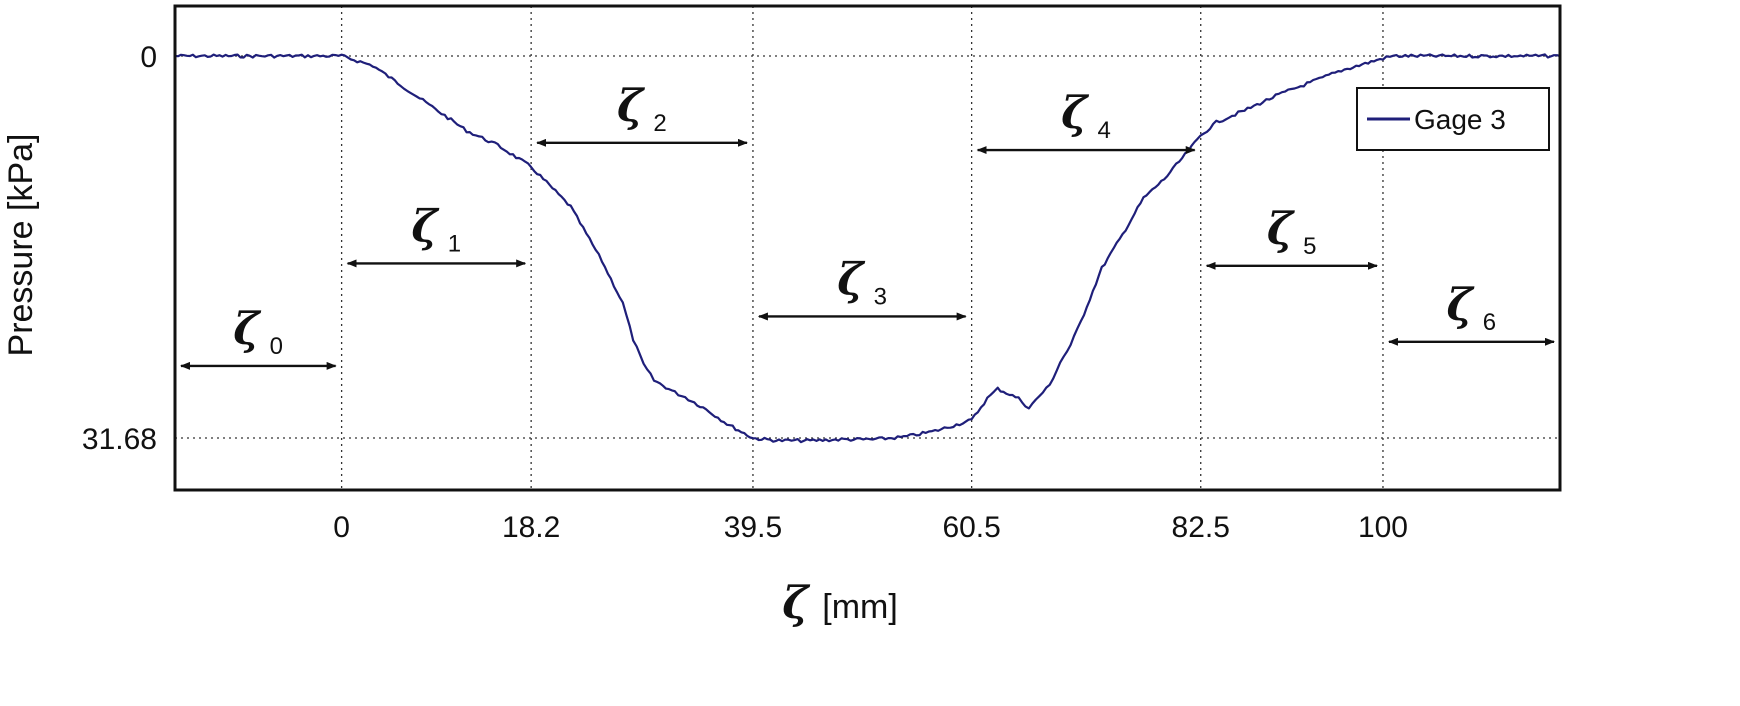  Describe the element at coordinates (531, 527) in the screenshot. I see `x-tick-label: 18.2` at that location.